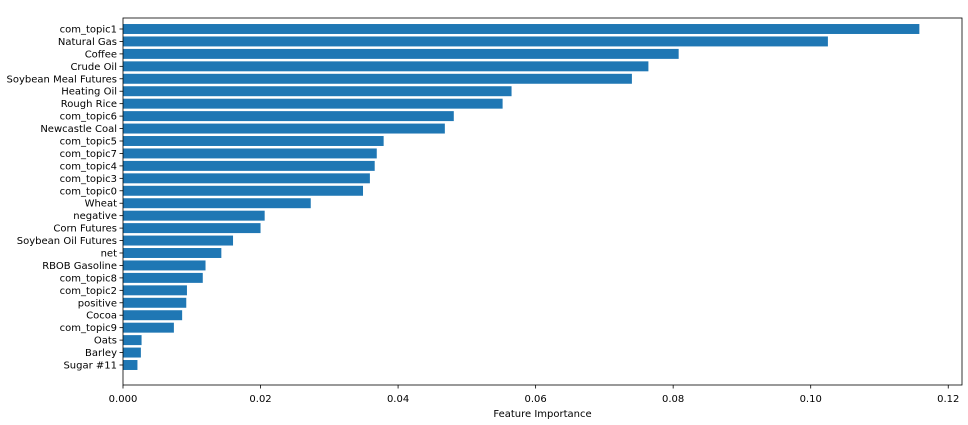 The height and width of the screenshot is (425, 968). What do you see at coordinates (148, 327) in the screenshot?
I see `bar-com-topic9` at bounding box center [148, 327].